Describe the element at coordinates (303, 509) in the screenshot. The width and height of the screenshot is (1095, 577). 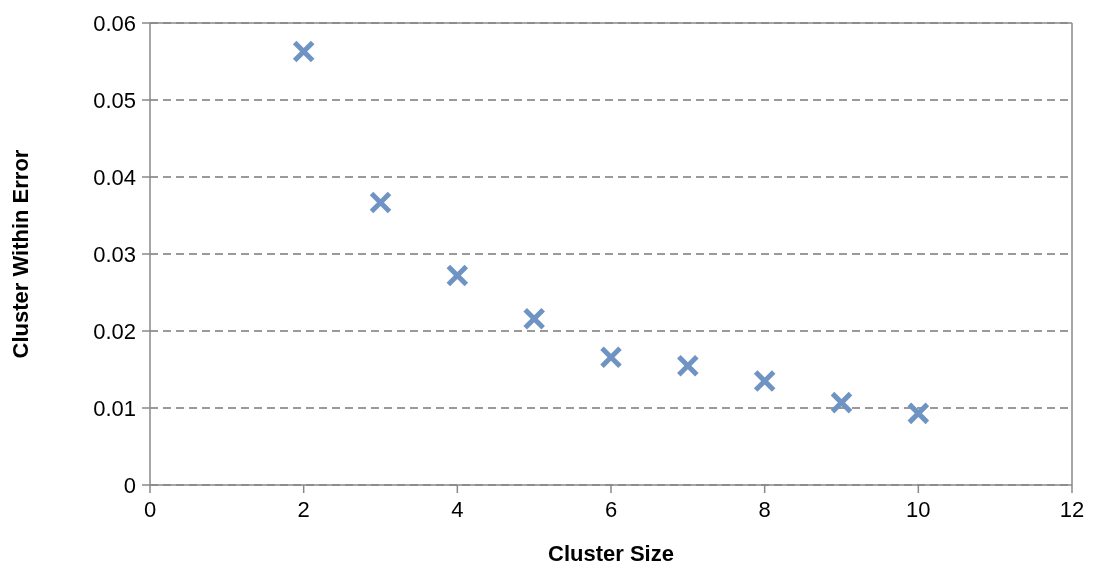
I see `x-tick-label: 2` at that location.